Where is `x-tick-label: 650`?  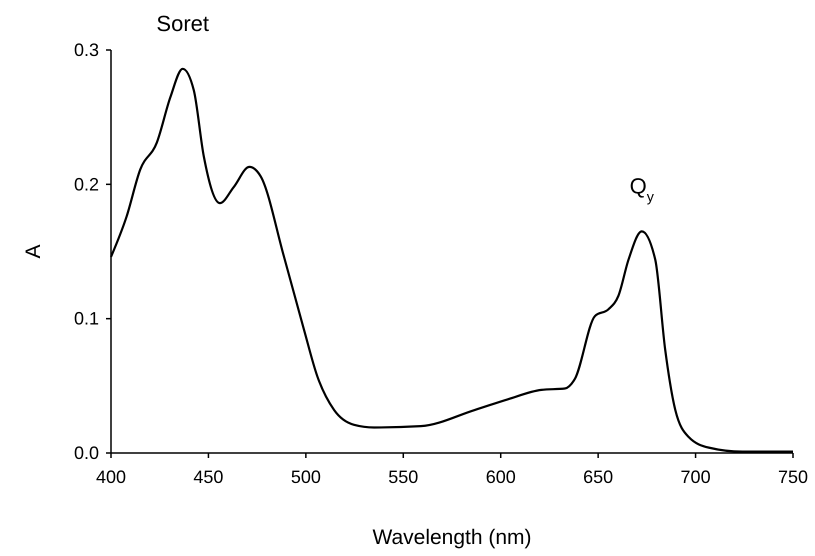
x-tick-label: 650 is located at coordinates (598, 477).